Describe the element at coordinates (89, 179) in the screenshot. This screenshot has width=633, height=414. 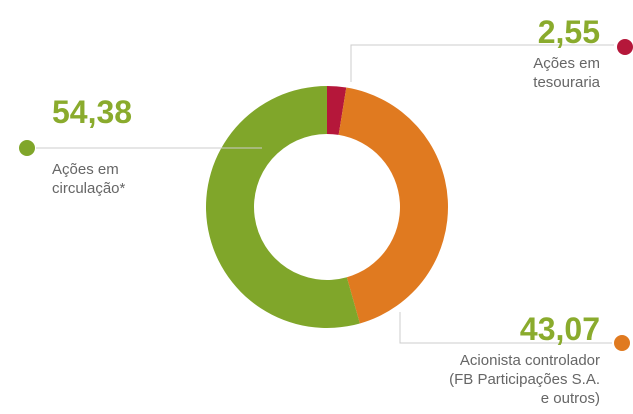
I see `category-label: Ações em circulação*` at that location.